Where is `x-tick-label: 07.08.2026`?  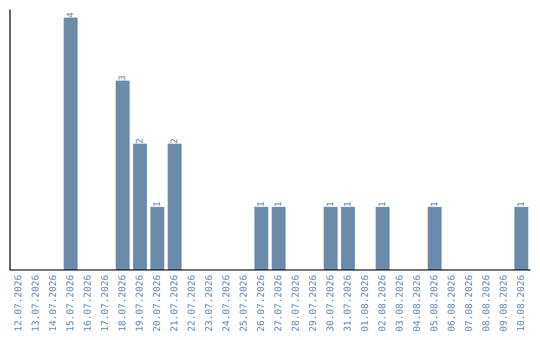 x-tick-label: 07.08.2026 is located at coordinates (468, 303).